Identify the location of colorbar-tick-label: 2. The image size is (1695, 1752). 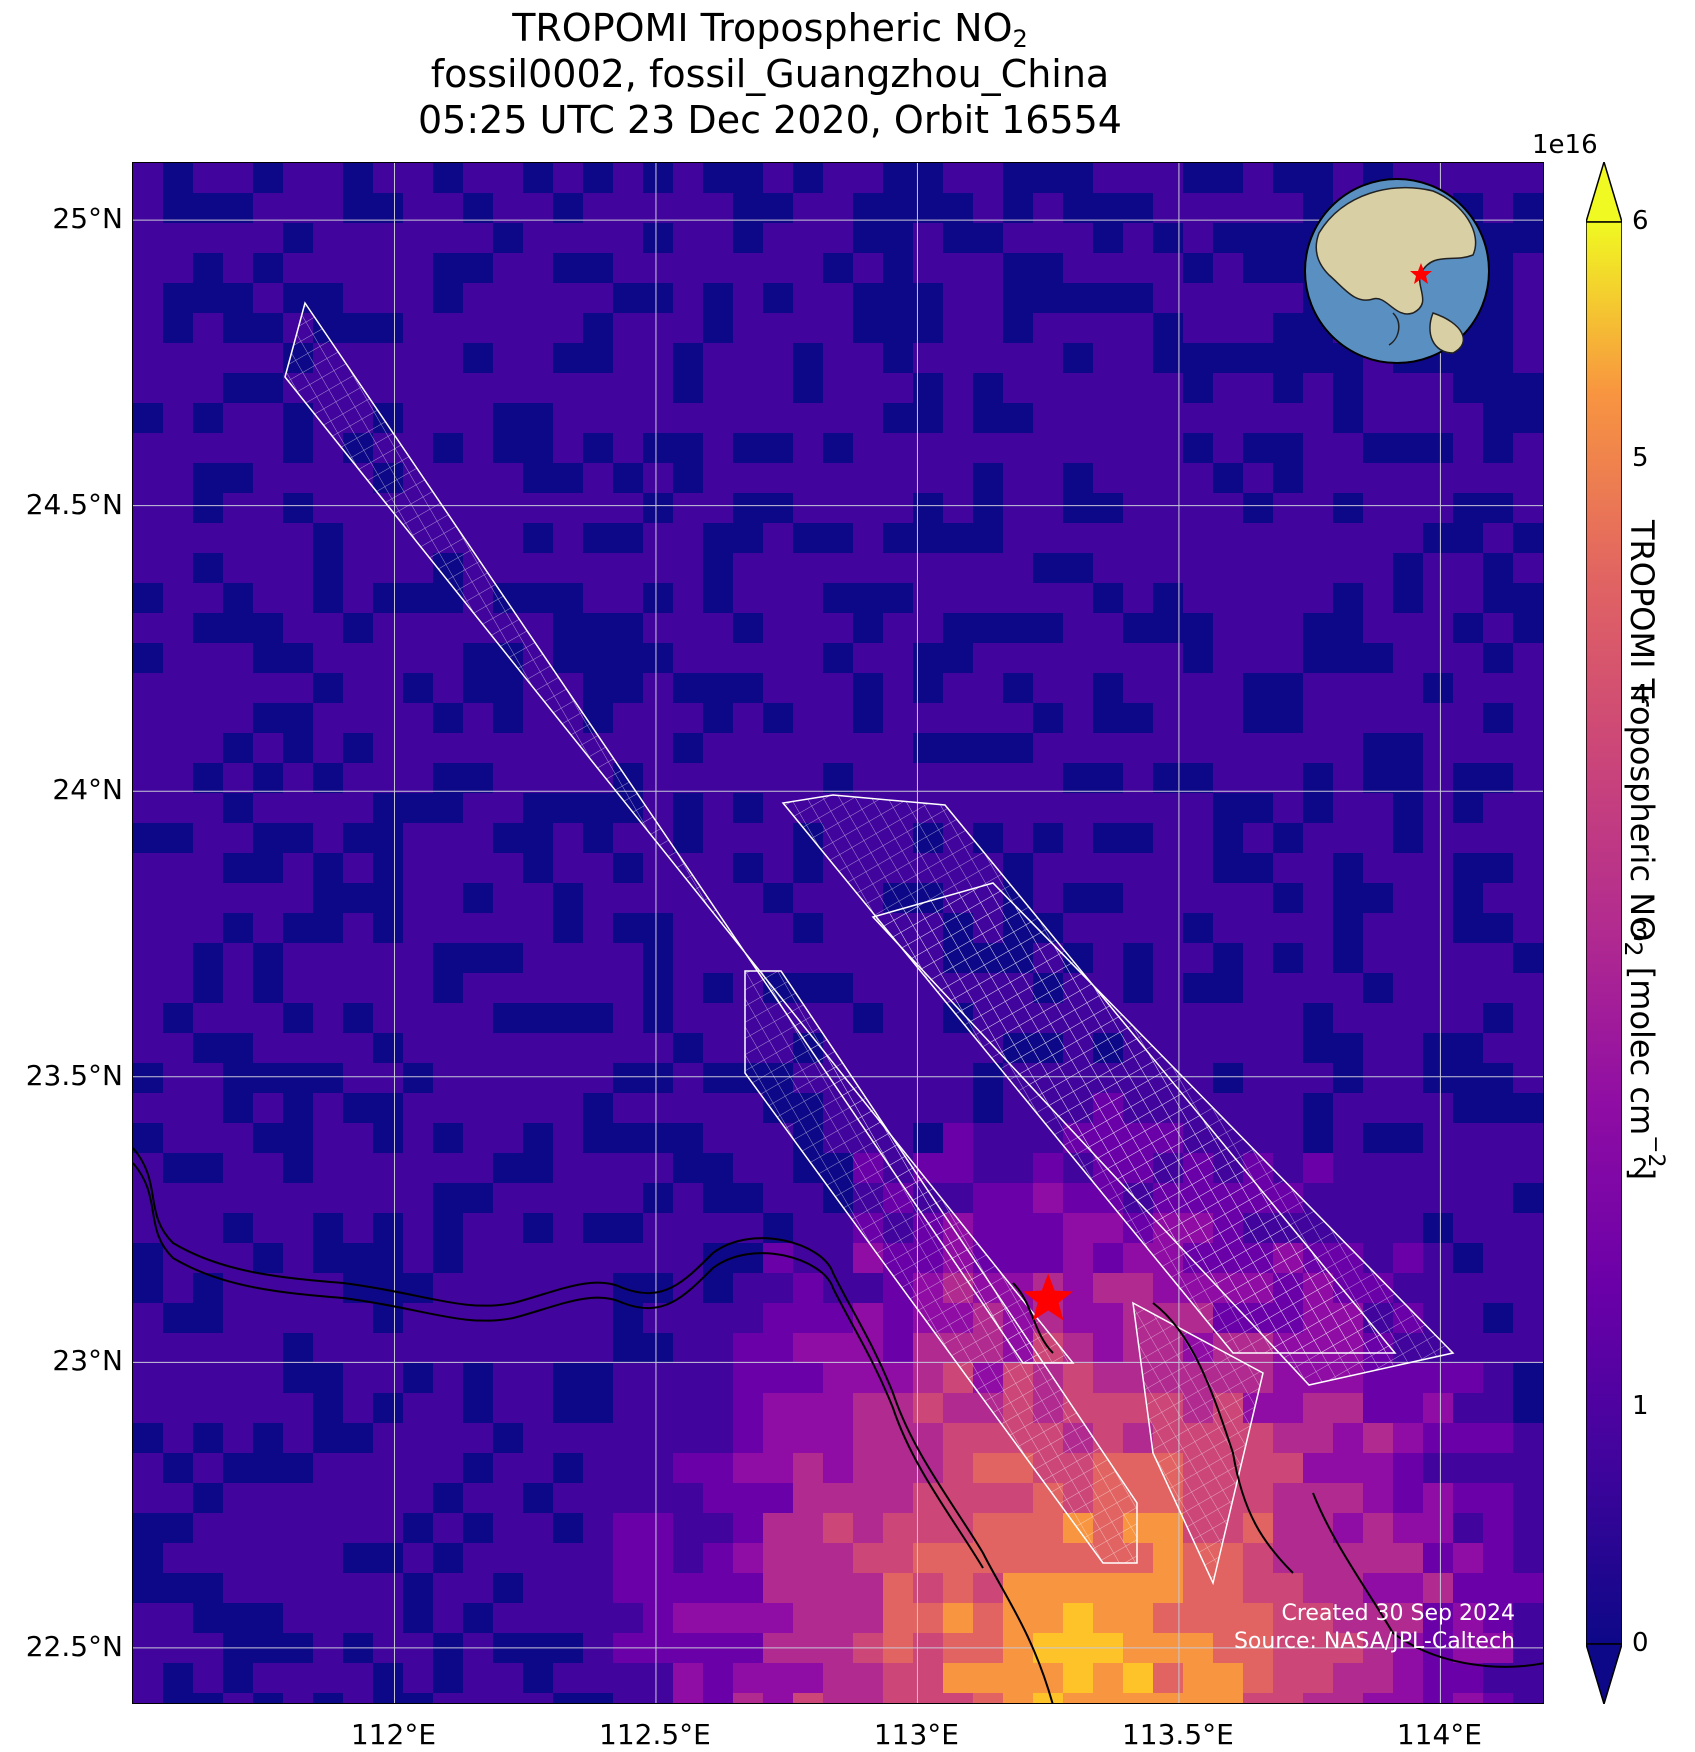
(1640, 1169).